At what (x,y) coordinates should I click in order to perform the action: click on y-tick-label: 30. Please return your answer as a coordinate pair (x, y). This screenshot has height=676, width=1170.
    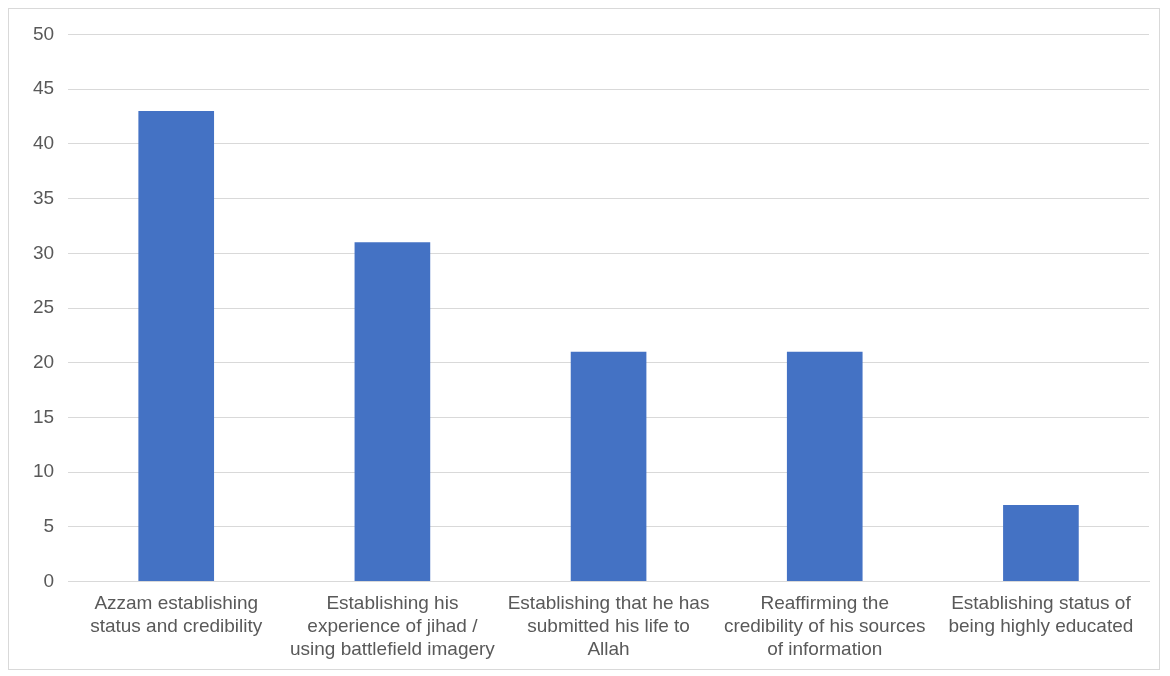
    Looking at the image, I should click on (43, 252).